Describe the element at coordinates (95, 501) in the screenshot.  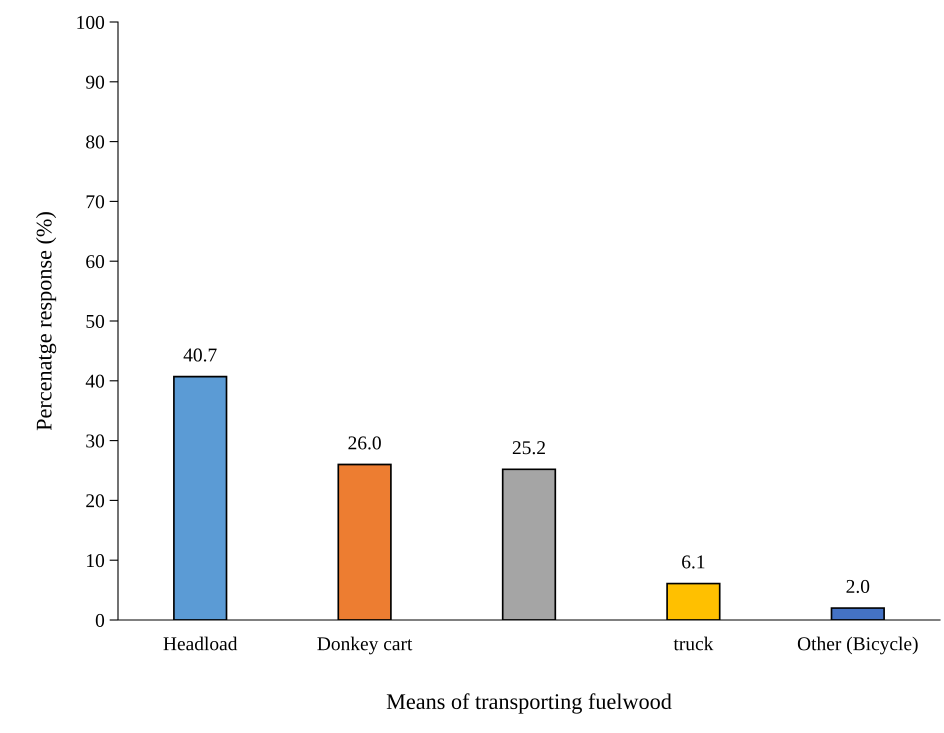
I see `y-tick-label: 20` at that location.